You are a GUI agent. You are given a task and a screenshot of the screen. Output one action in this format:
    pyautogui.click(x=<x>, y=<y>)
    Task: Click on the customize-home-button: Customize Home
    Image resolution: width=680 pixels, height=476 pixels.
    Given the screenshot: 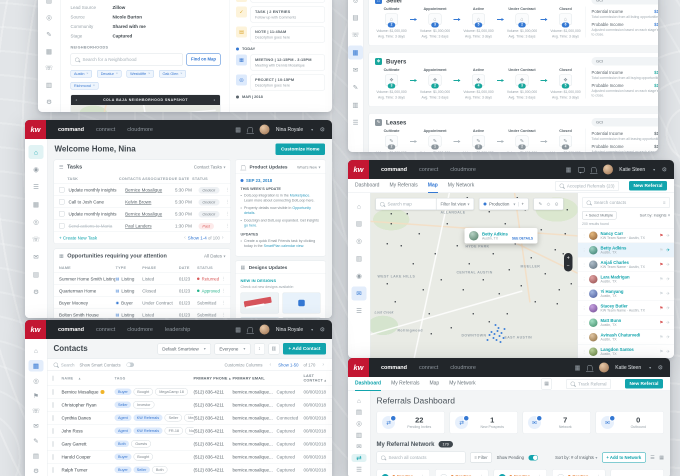 What is the action you would take?
    pyautogui.click(x=300, y=149)
    